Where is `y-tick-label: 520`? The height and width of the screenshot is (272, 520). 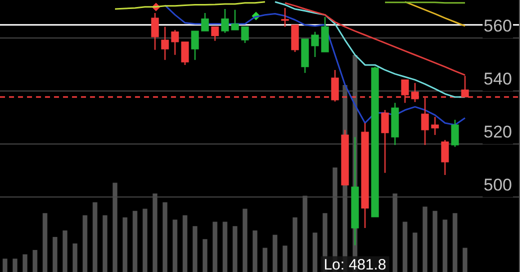
y-tick-label: 520 is located at coordinates (498, 132).